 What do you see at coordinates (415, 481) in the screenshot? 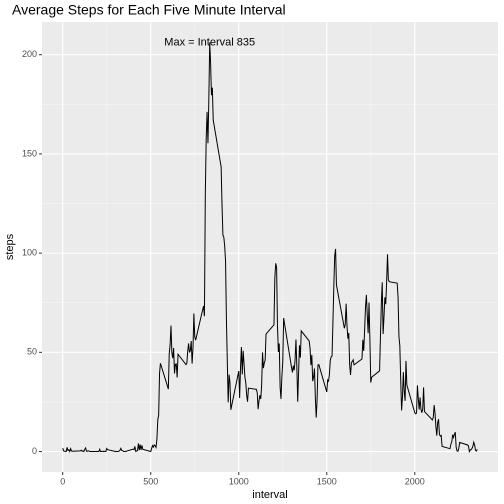
I see `x-tick-label: 2000` at bounding box center [415, 481].